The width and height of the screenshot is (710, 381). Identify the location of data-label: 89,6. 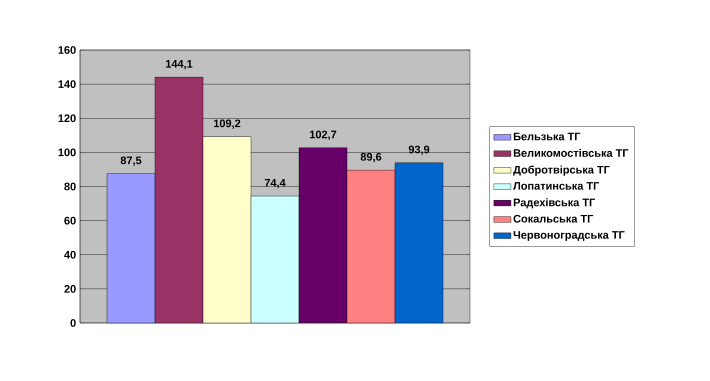
(371, 157).